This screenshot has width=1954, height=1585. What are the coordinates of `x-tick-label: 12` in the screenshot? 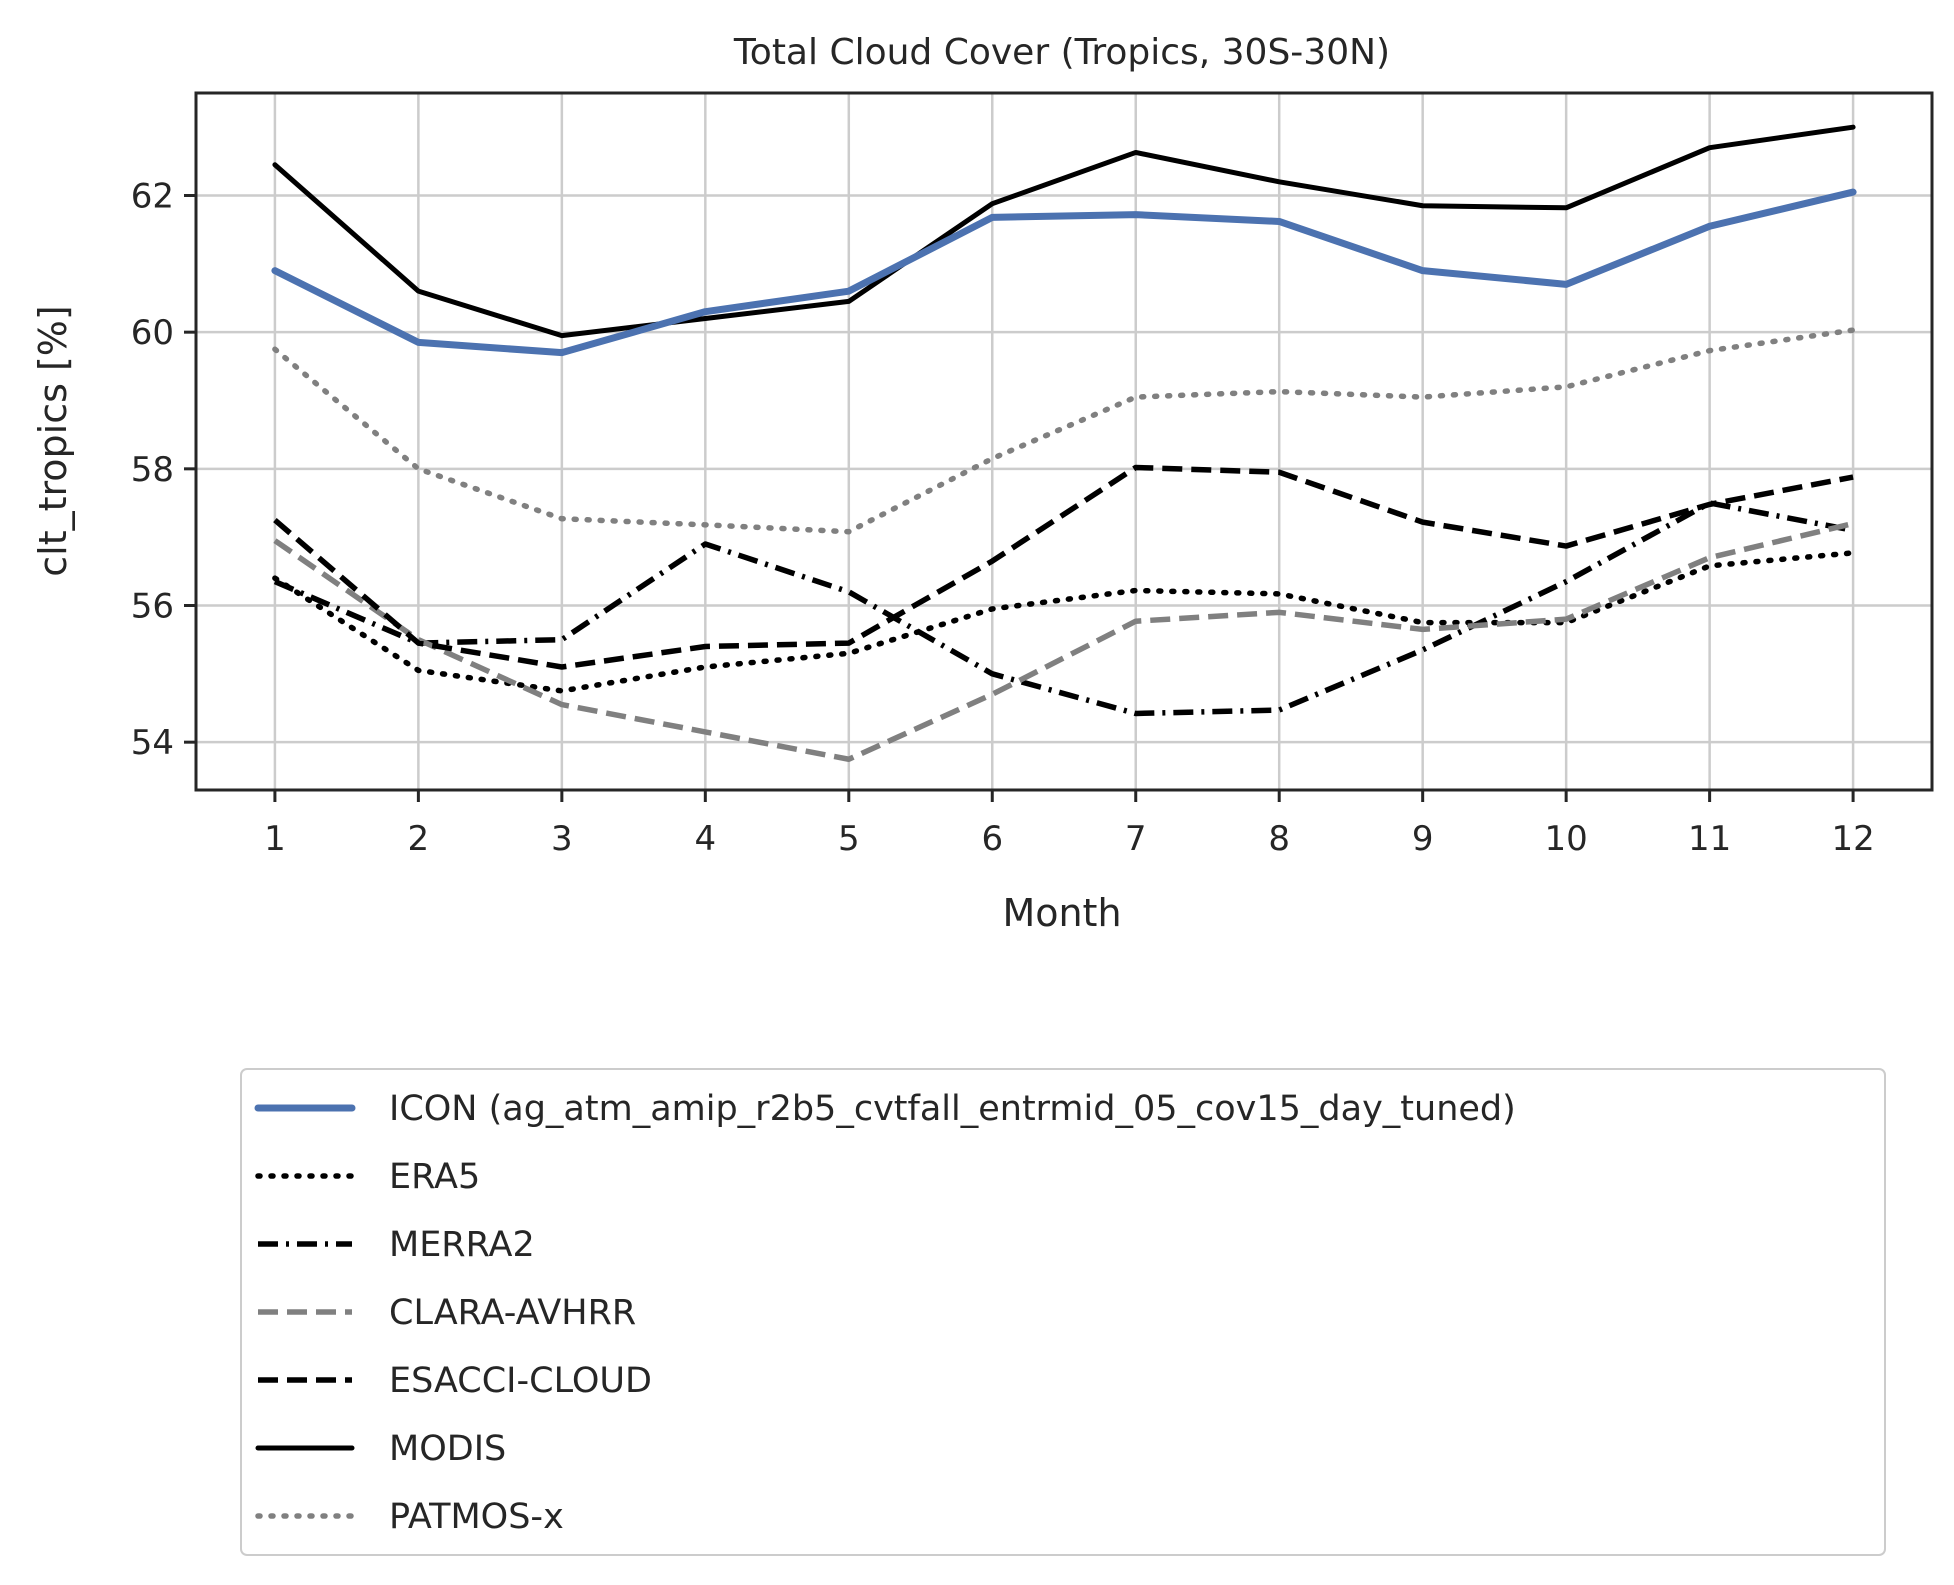 It's located at (1852, 839).